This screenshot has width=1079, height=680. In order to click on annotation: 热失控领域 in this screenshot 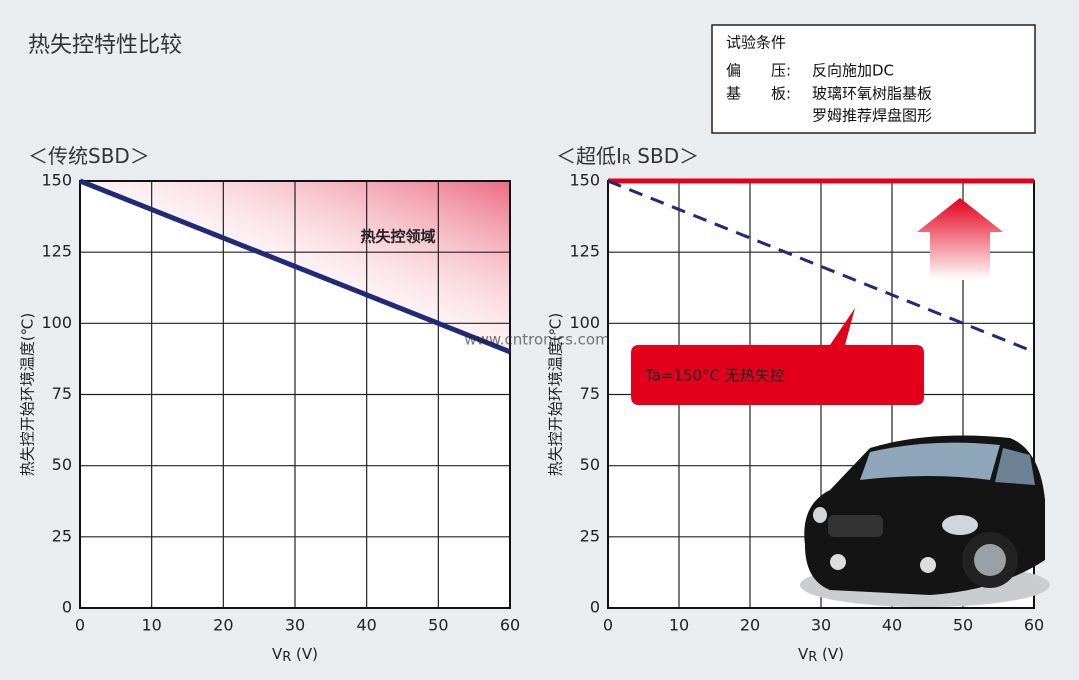, I will do `click(397, 237)`.